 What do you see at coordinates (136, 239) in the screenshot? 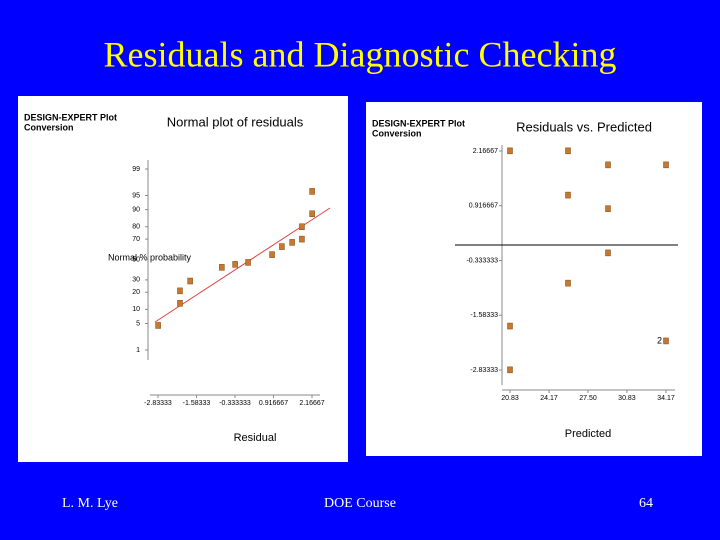
I see `y-tick-label: 70` at bounding box center [136, 239].